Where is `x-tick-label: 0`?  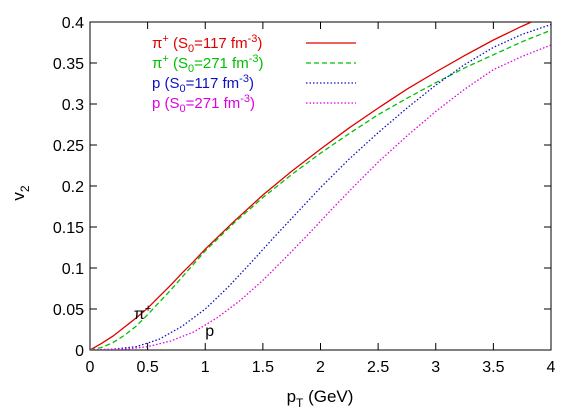 x-tick-label: 0 is located at coordinates (90, 367).